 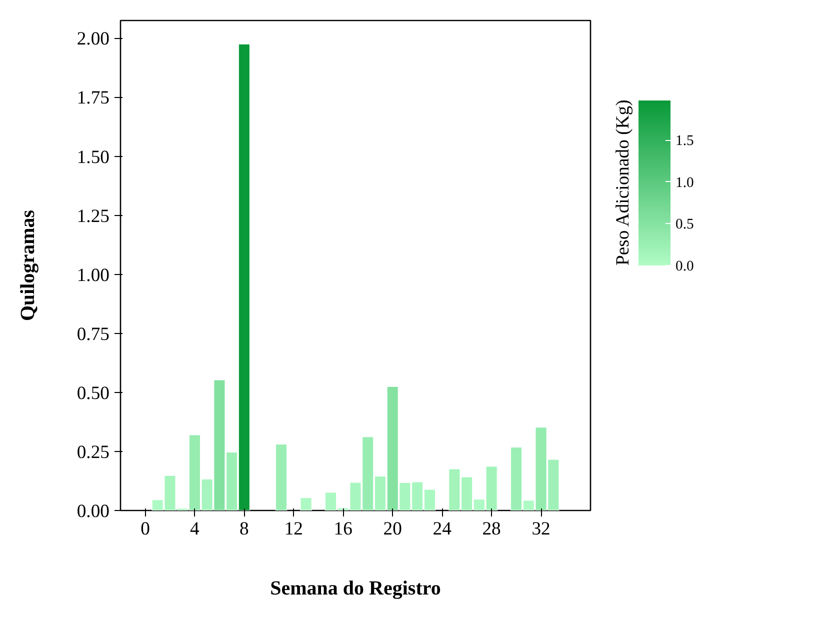 What do you see at coordinates (685, 182) in the screenshot?
I see `color-bar-label: 1.0` at bounding box center [685, 182].